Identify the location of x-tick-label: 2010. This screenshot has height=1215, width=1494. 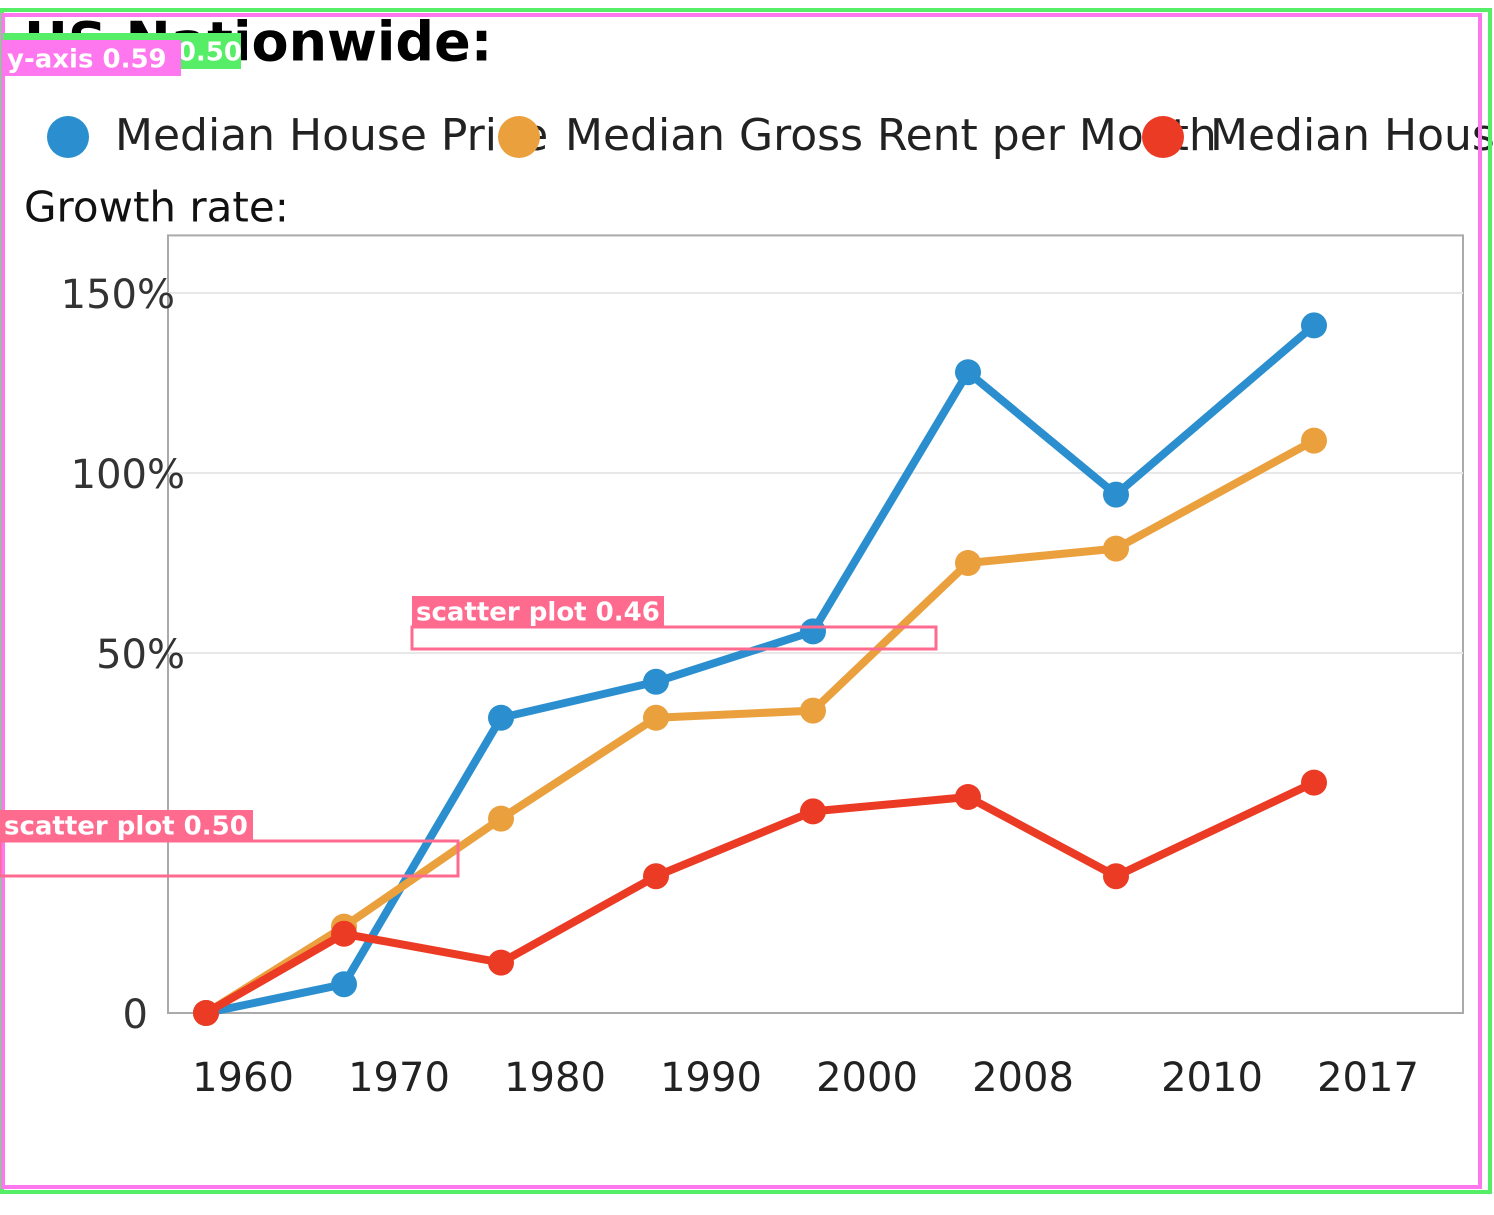
(1212, 1078).